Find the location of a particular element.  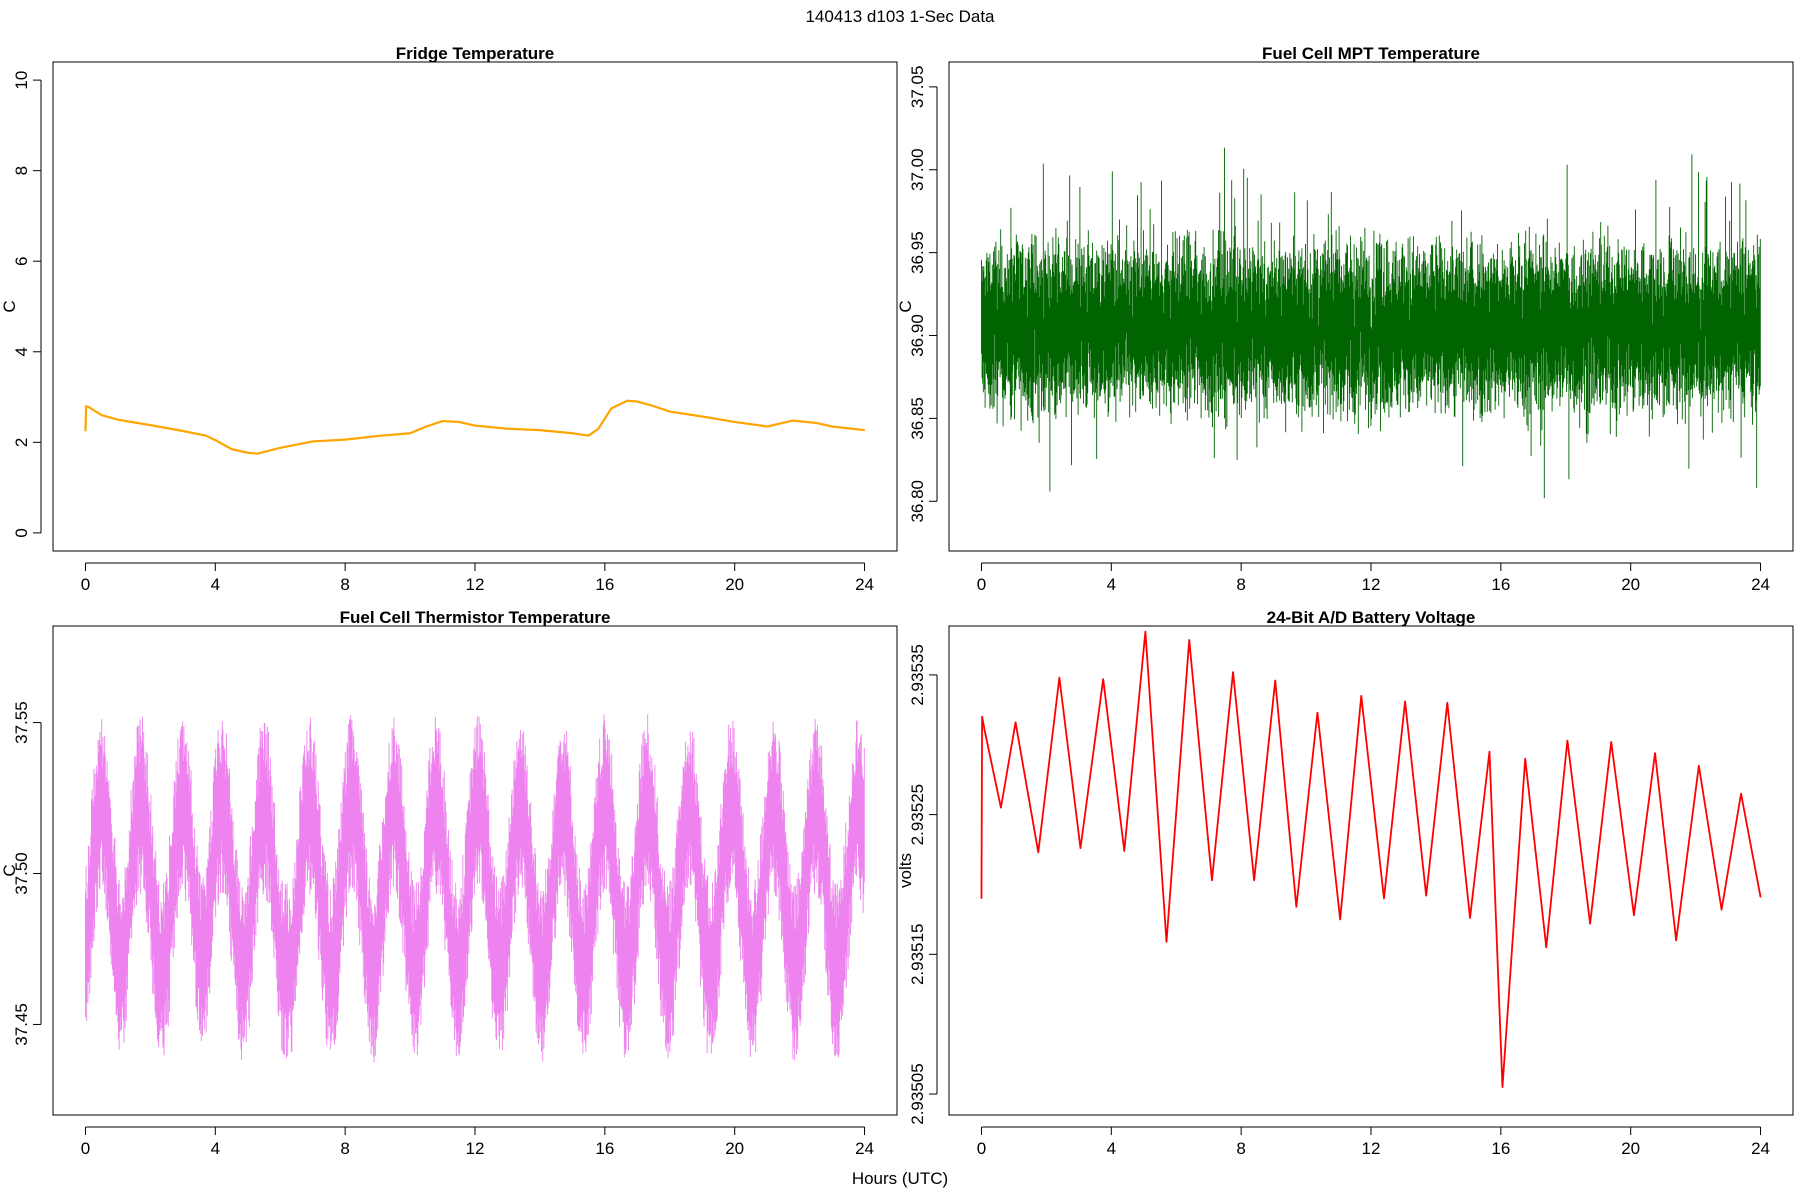

y-axis: 2.93505 2.93515 2.93525 2.93535 is located at coordinates (923, 884).